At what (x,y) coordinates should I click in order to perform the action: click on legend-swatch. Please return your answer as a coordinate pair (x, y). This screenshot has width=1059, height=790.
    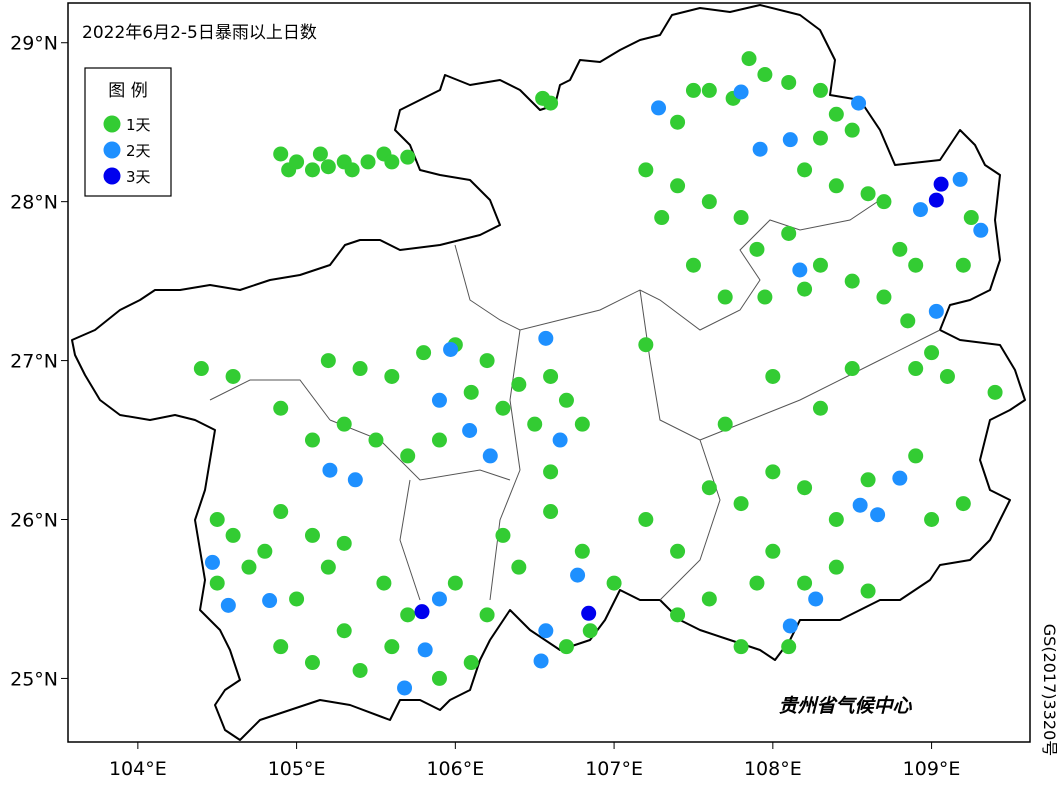
    Looking at the image, I should click on (112, 124).